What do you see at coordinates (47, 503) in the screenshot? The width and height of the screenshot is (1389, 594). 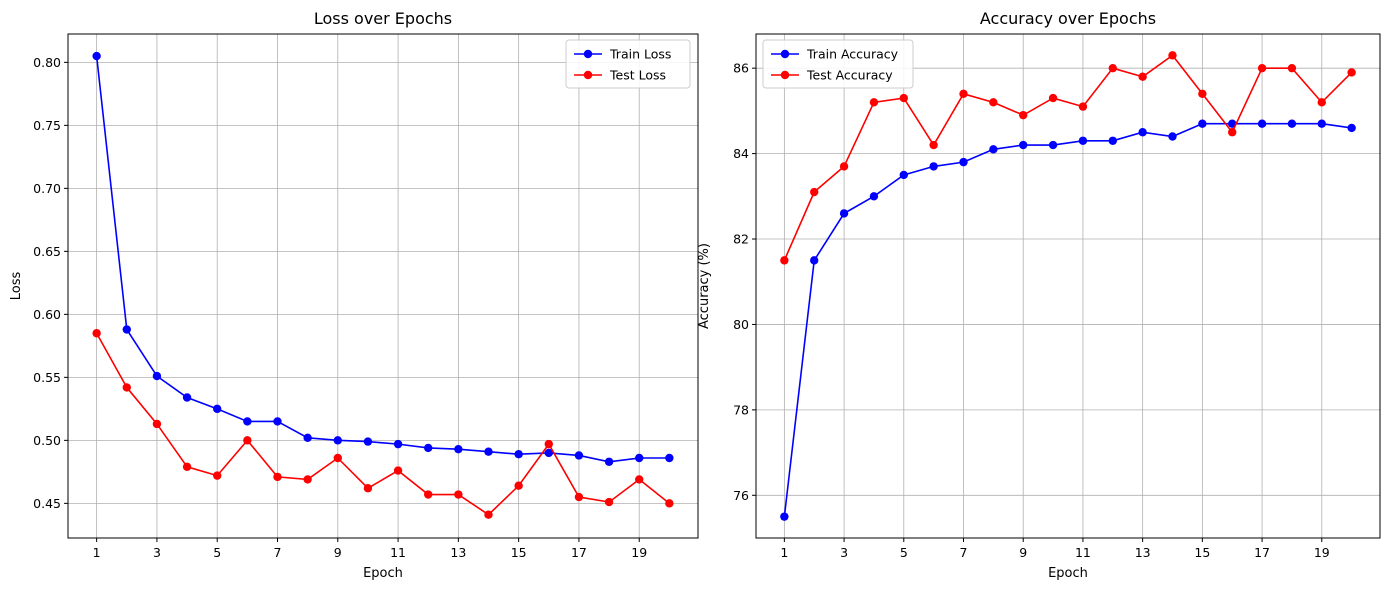 I see `y-tick-label: 0.45` at bounding box center [47, 503].